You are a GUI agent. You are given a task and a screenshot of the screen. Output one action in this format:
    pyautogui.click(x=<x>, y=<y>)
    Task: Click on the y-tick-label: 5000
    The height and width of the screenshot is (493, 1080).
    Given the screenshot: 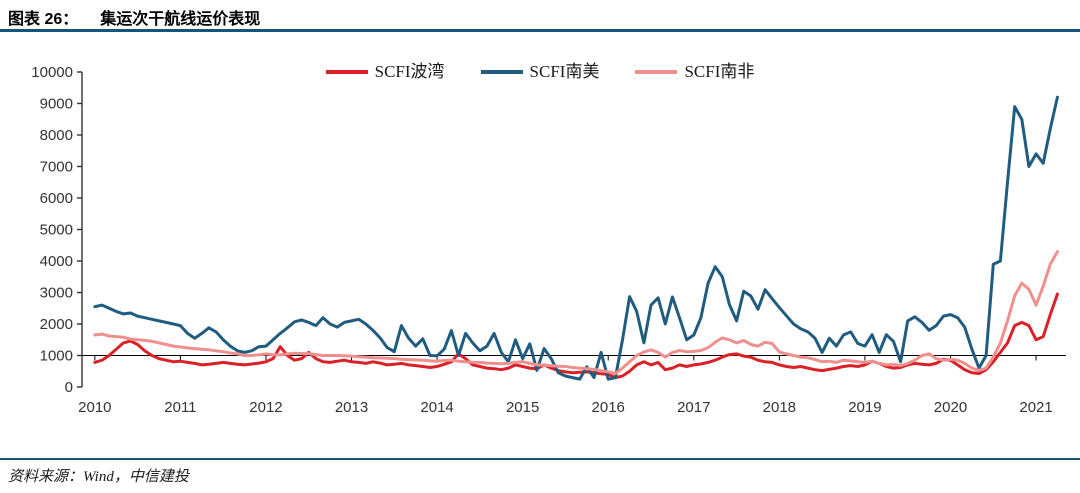 What is the action you would take?
    pyautogui.click(x=56, y=230)
    